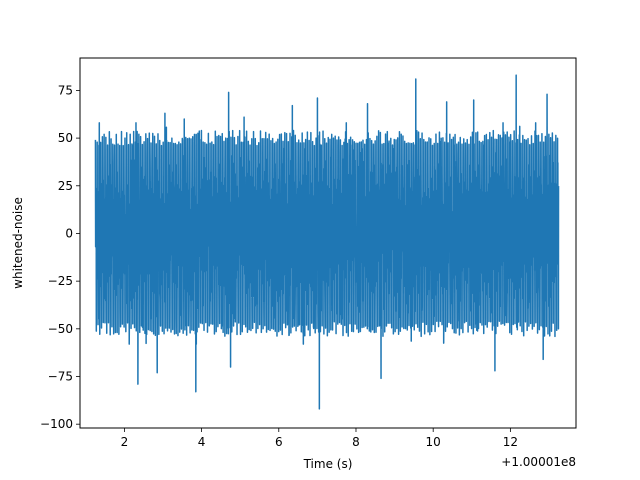 The width and height of the screenshot is (640, 480). What do you see at coordinates (65, 90) in the screenshot?
I see `y-tick-label: 75` at bounding box center [65, 90].